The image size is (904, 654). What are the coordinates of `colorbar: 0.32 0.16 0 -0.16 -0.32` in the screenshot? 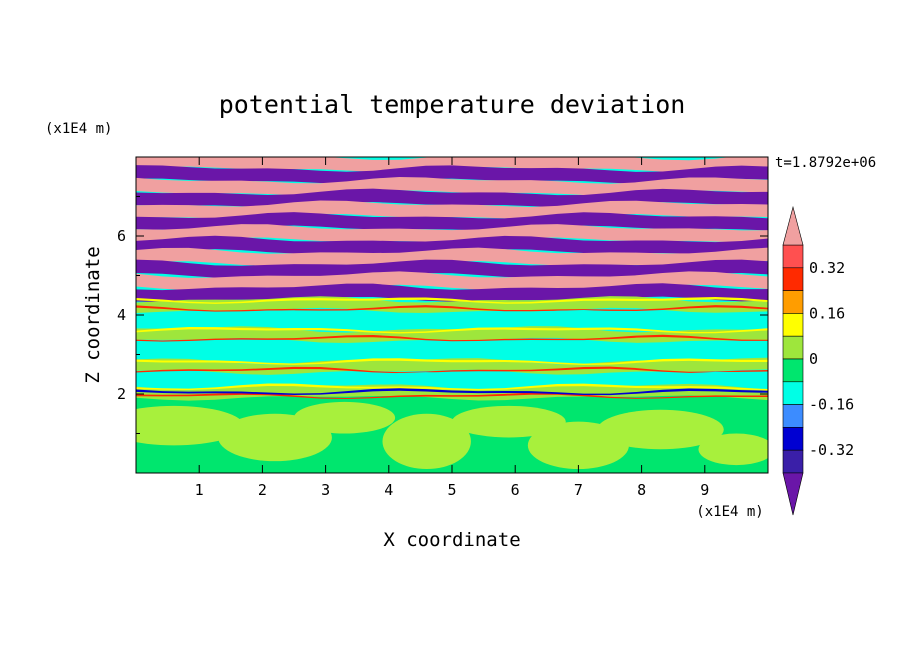 It's located at (818, 360).